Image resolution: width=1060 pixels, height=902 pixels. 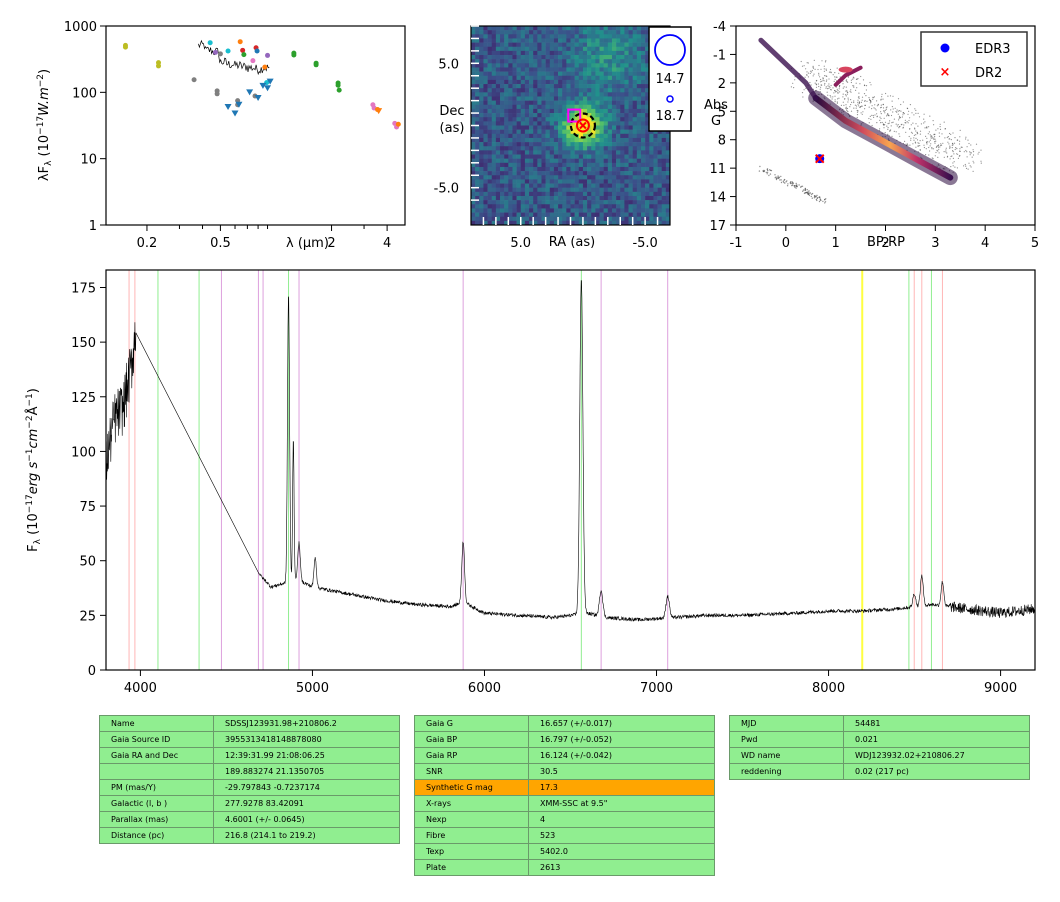 I want to click on image-y-tick-label: -5.0, so click(x=446, y=189).